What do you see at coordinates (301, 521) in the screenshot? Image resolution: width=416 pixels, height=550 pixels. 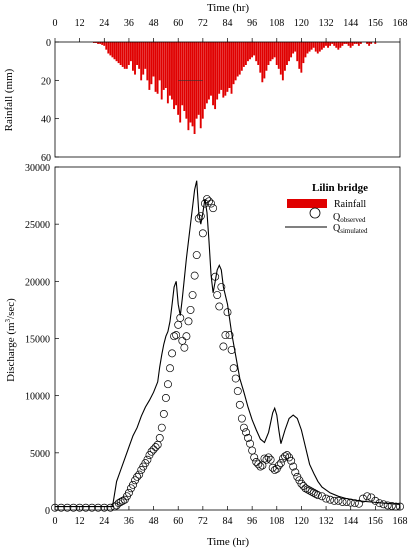 I see `discharge-x-tick-label: 120` at bounding box center [301, 521].